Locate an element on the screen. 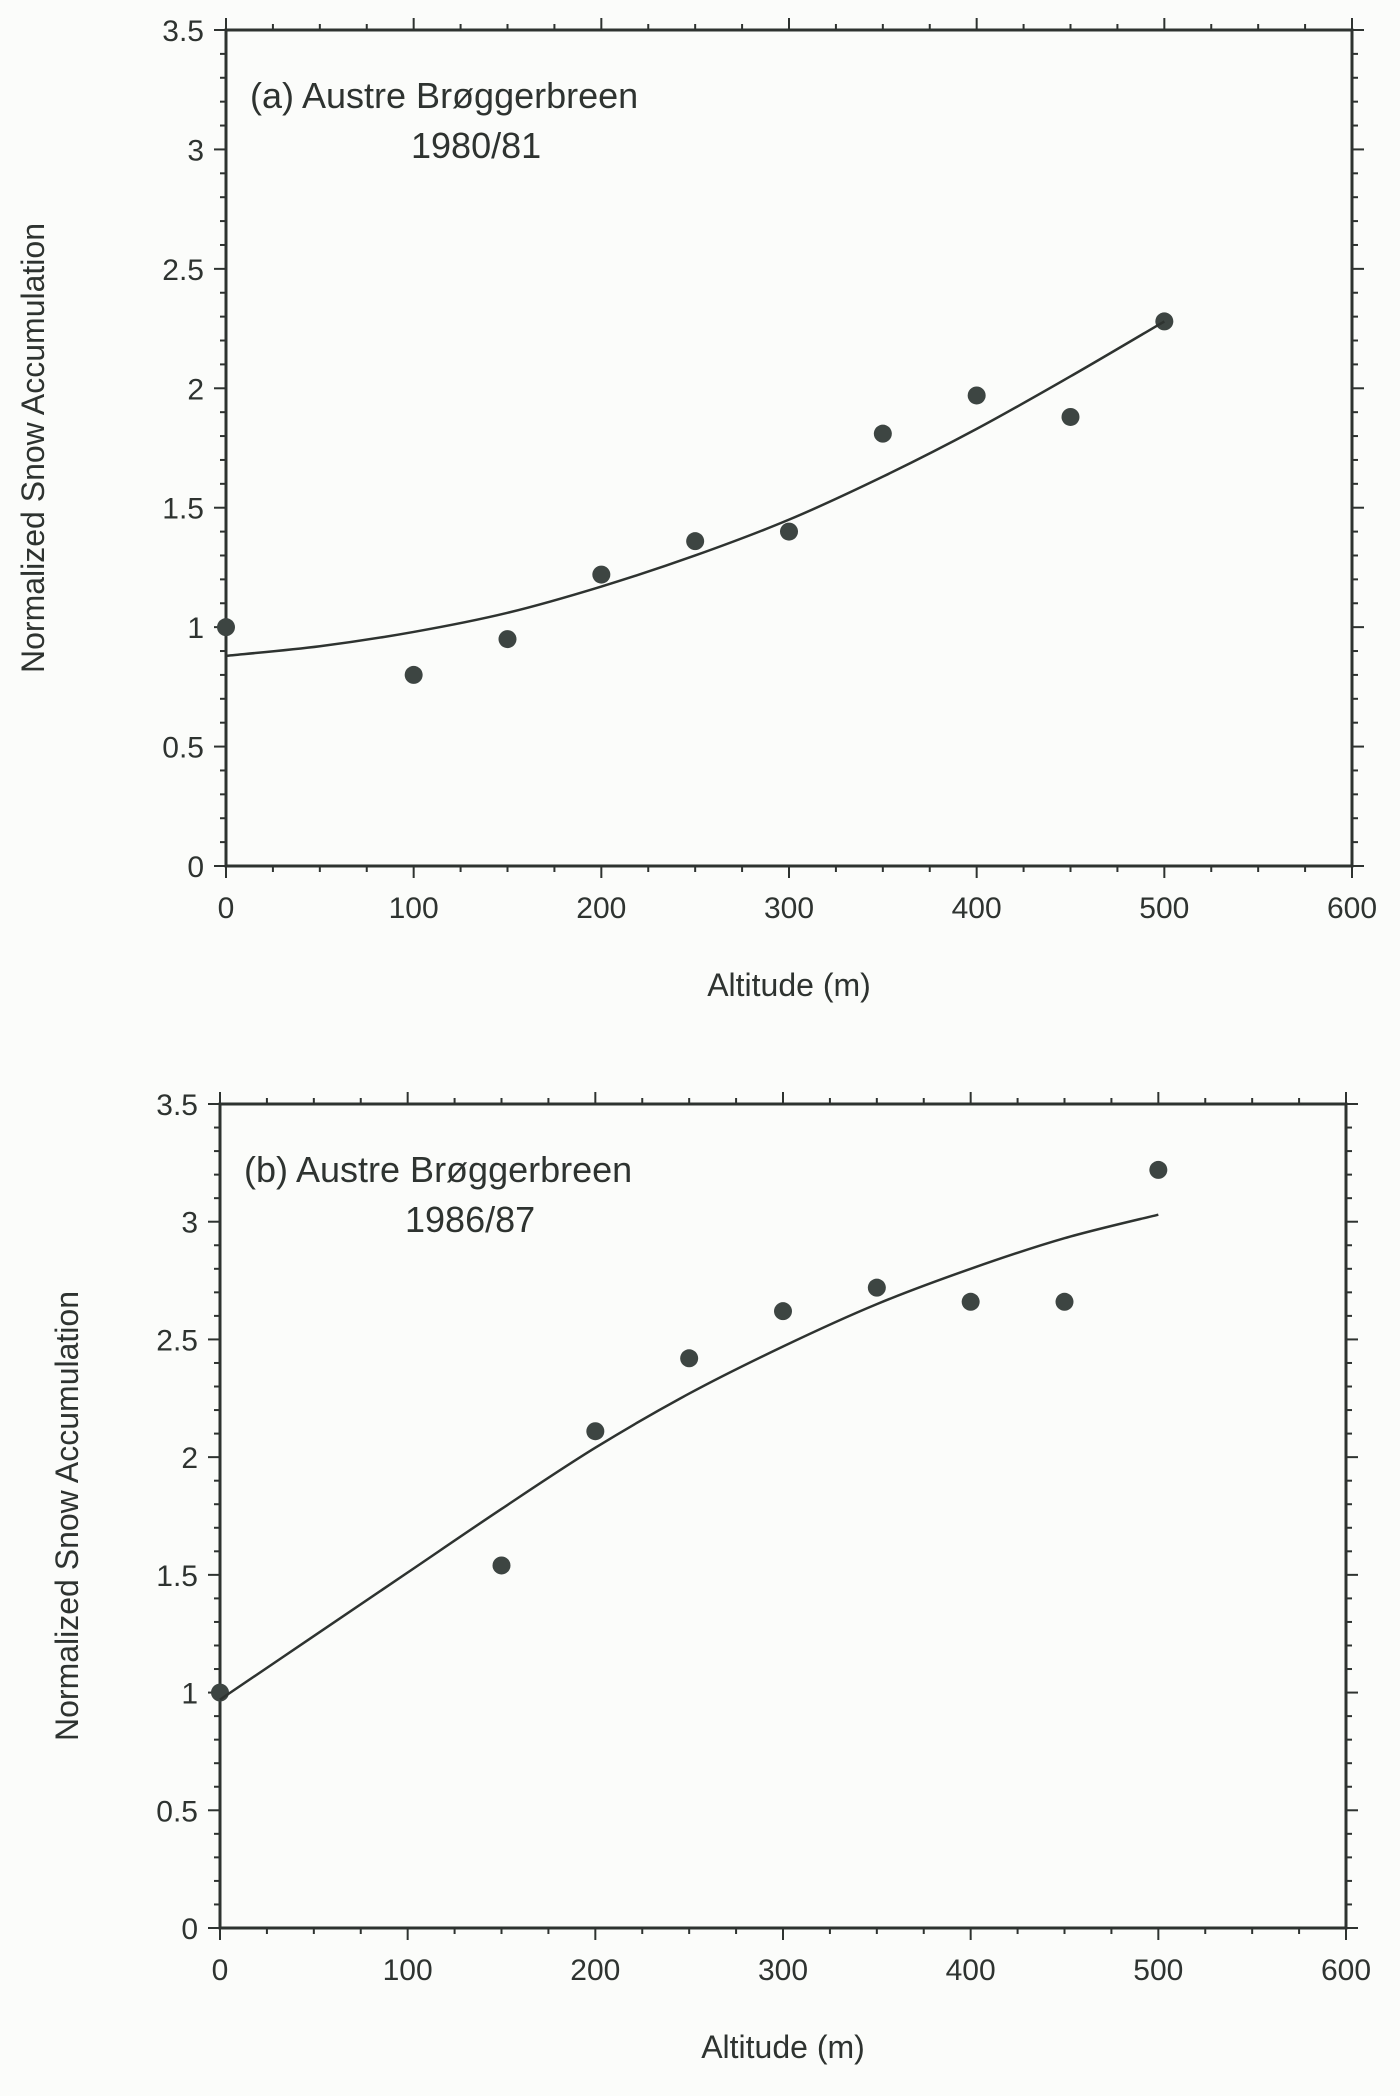 This screenshot has width=1400, height=2096. fit-curve is located at coordinates (695, 489).